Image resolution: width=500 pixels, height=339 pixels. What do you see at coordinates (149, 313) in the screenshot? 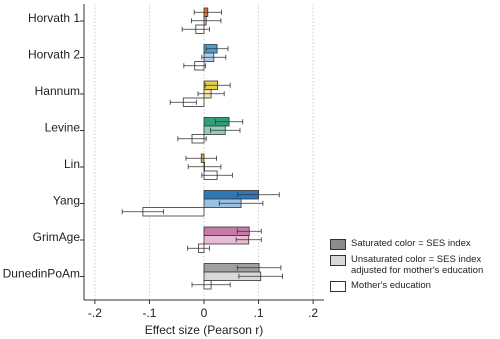
I see `x-tick-label: -.1` at bounding box center [149, 313].